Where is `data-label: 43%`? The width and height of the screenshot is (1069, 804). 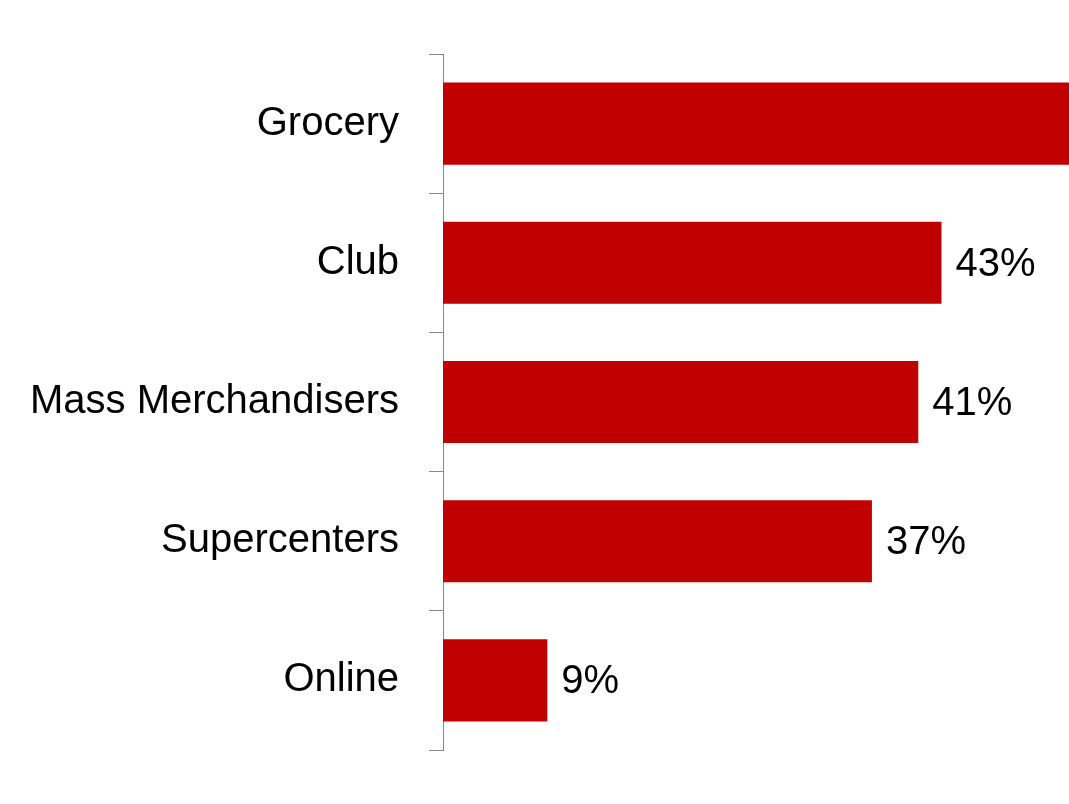 data-label: 43% is located at coordinates (995, 261).